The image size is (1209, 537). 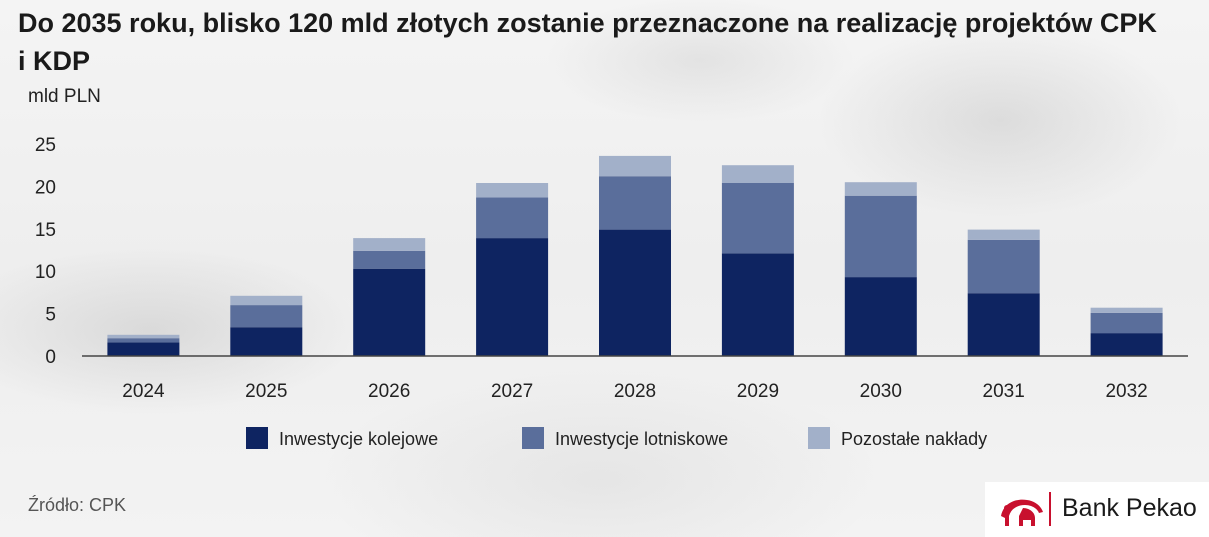 What do you see at coordinates (881, 391) in the screenshot?
I see `x-tick-label: 2030` at bounding box center [881, 391].